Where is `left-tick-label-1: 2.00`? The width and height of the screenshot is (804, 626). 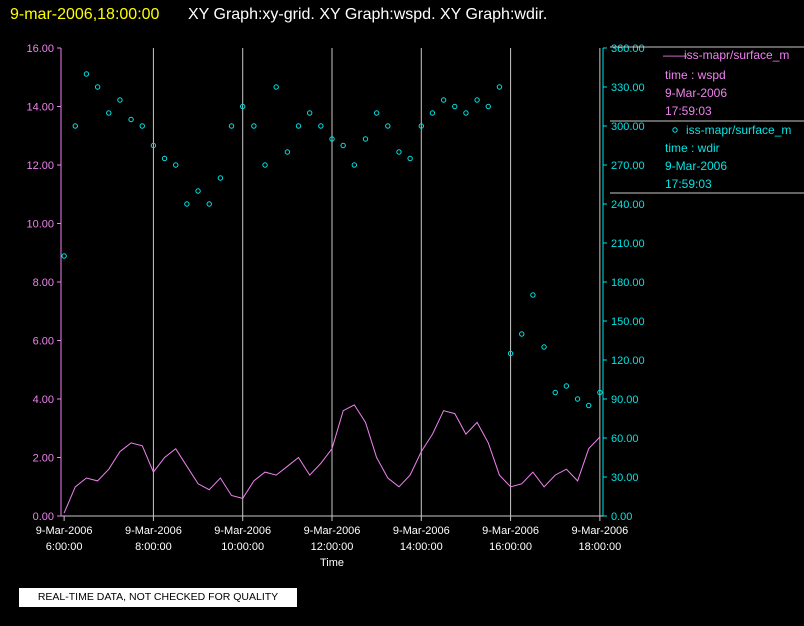
left-tick-label-1: 2.00 is located at coordinates (43, 459).